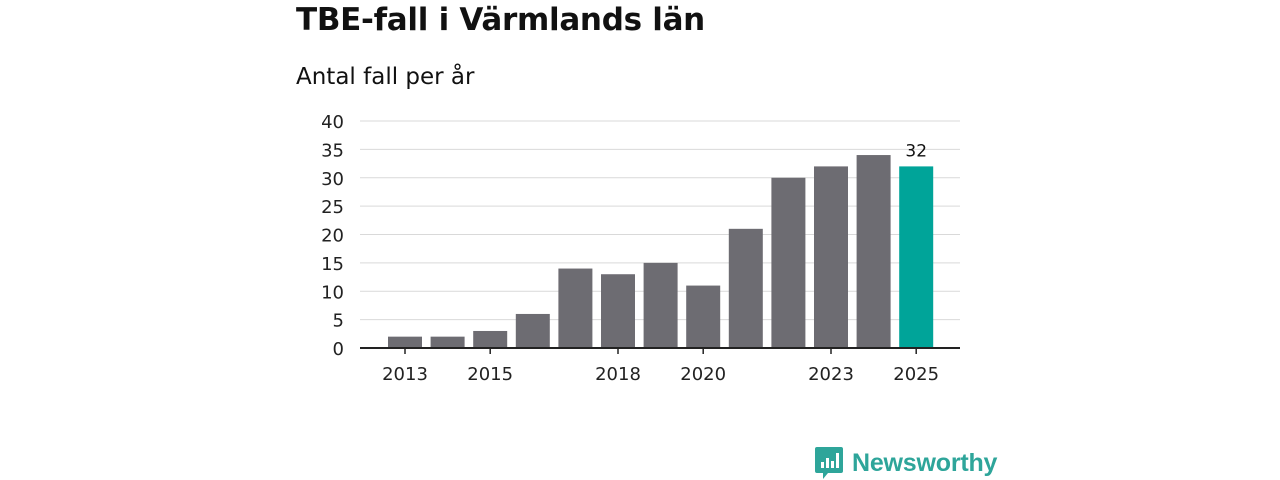 The width and height of the screenshot is (1280, 480). I want to click on y-tick-label: 35, so click(332, 150).